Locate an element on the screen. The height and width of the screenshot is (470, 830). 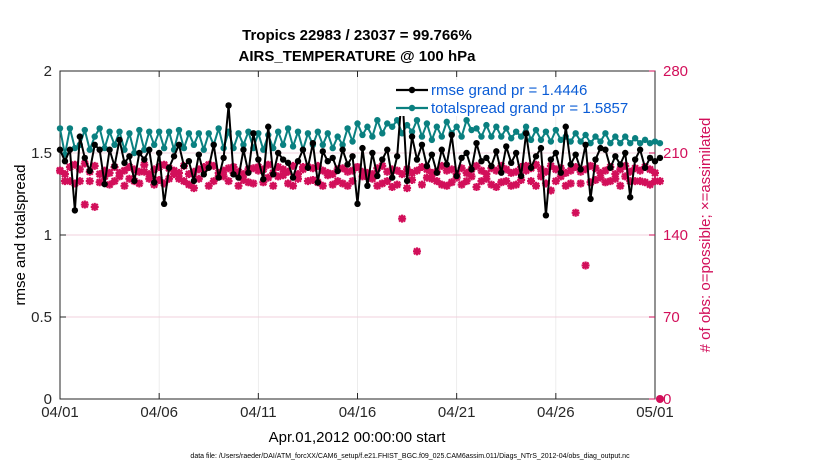
chart-title-line2: AIRS_TEMPERATURE @ 100 hPa is located at coordinates (358, 56).